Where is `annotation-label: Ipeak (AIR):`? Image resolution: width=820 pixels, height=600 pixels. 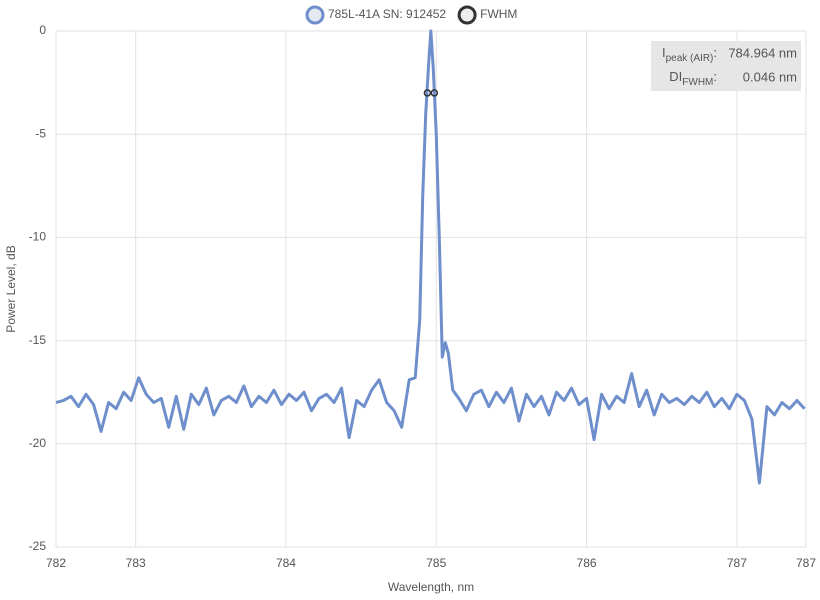 annotation-label: Ipeak (AIR): is located at coordinates (689, 54).